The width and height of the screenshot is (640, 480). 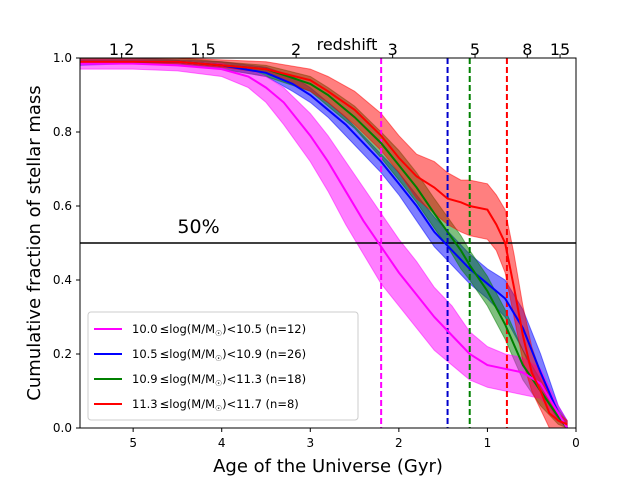 I want to click on redshift-axis-label: redshift, so click(x=347, y=44).